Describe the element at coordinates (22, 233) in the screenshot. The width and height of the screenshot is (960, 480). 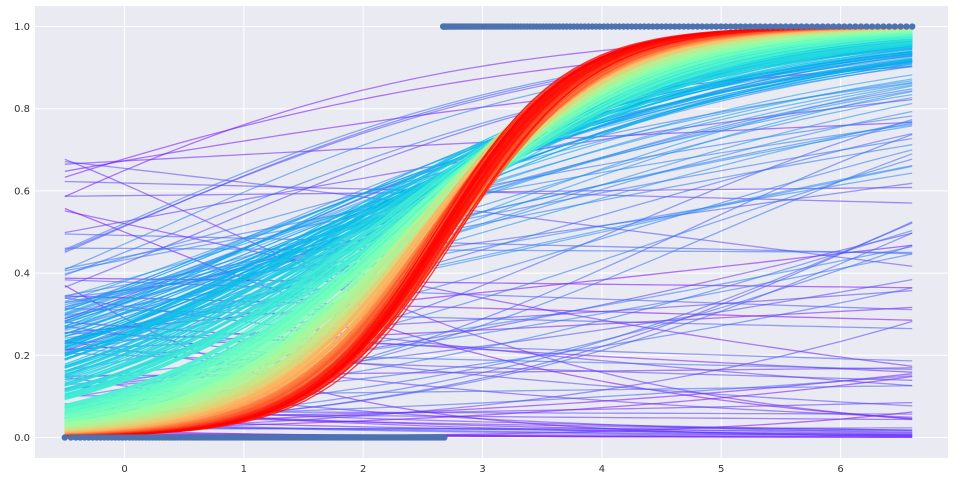
I see `y-axis-ticks: 0.0 0.2 0.4 0.6 0.8 1.0` at that location.